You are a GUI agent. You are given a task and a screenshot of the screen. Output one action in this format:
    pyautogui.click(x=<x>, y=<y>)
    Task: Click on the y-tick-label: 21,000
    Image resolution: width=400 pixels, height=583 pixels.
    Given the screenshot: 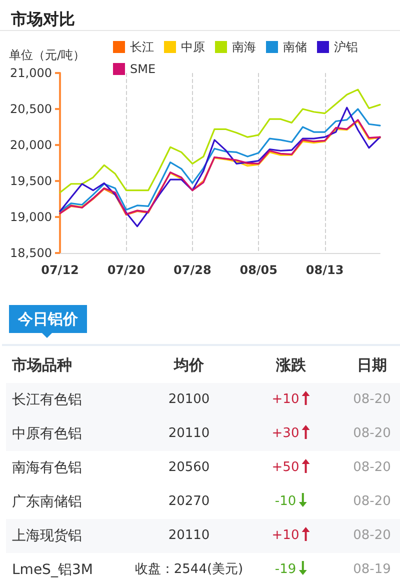 What is the action you would take?
    pyautogui.click(x=31, y=73)
    